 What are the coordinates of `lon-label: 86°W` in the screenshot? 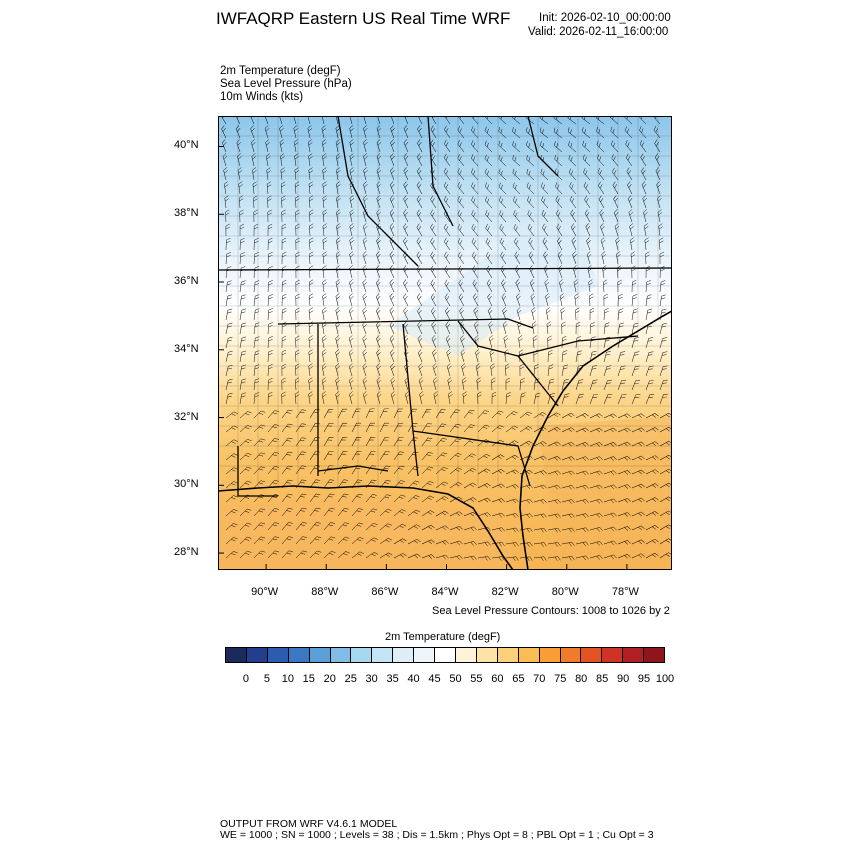 It's located at (385, 592).